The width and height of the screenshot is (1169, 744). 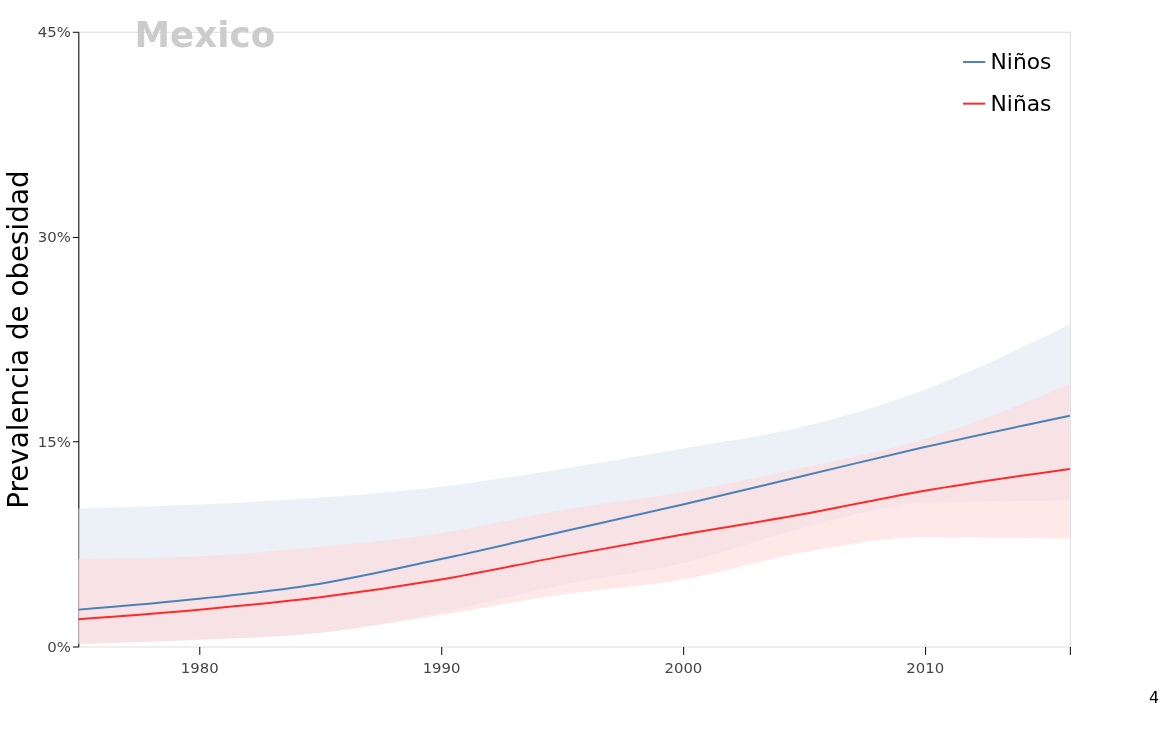 What do you see at coordinates (54, 237) in the screenshot?
I see `y-tick-label: 30%` at bounding box center [54, 237].